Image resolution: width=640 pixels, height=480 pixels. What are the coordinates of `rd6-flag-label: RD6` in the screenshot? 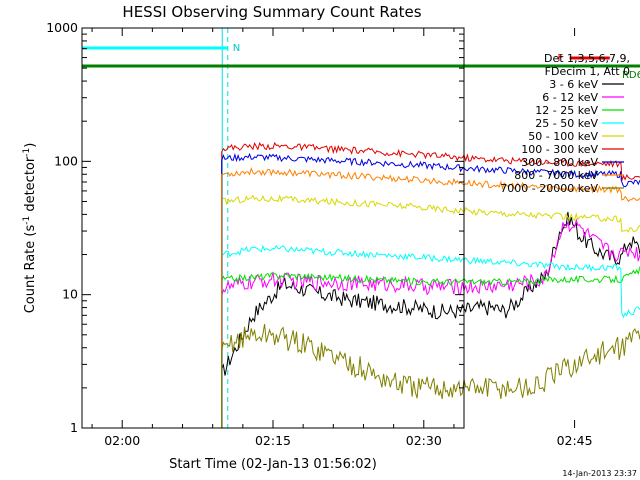 It's located at (631, 75).